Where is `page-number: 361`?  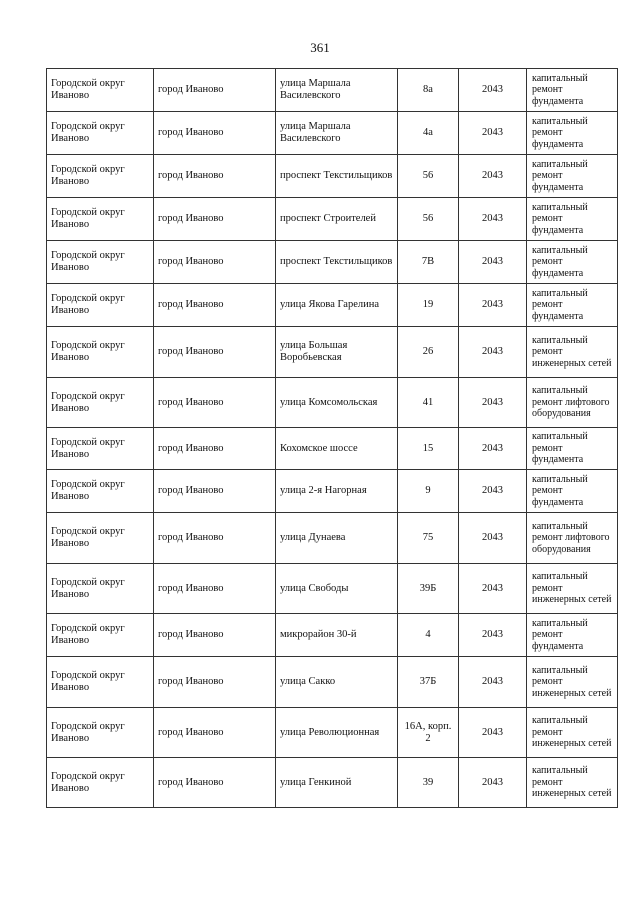
page-number: 361 is located at coordinates (320, 47).